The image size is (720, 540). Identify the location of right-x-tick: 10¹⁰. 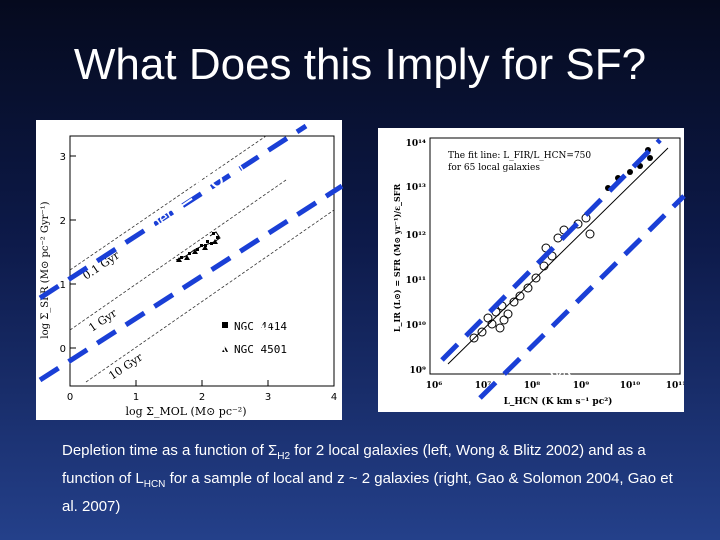
(630, 386).